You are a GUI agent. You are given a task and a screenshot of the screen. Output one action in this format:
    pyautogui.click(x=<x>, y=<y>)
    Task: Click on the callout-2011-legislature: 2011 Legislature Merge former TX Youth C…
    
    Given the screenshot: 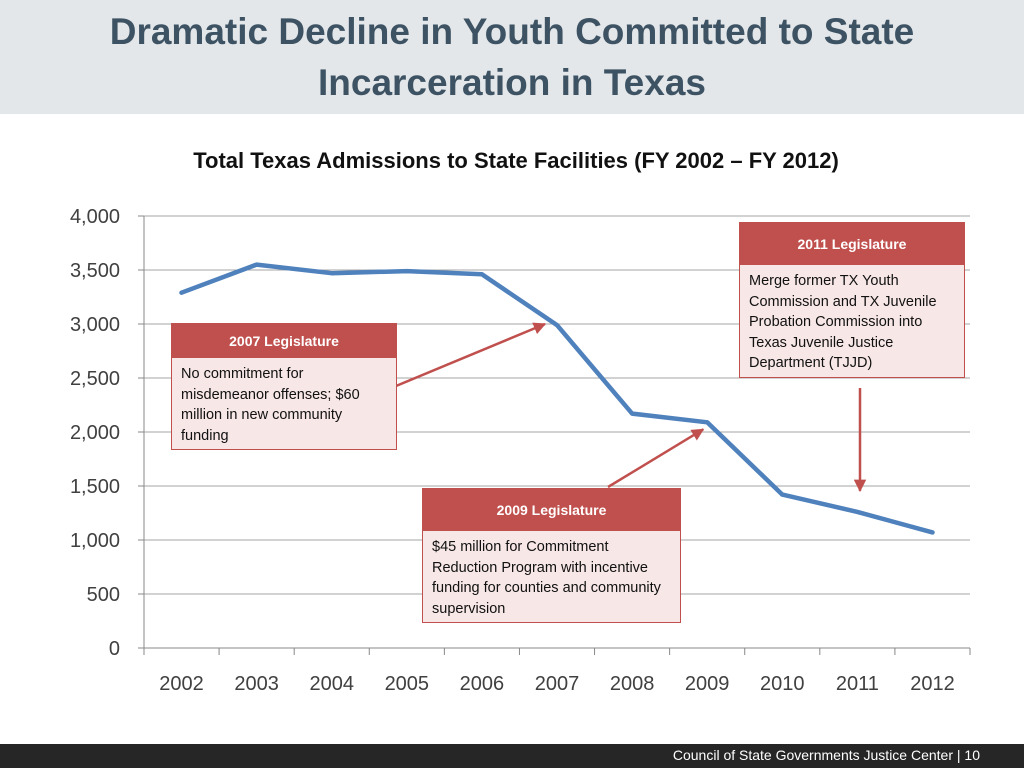 What is the action you would take?
    pyautogui.click(x=852, y=300)
    